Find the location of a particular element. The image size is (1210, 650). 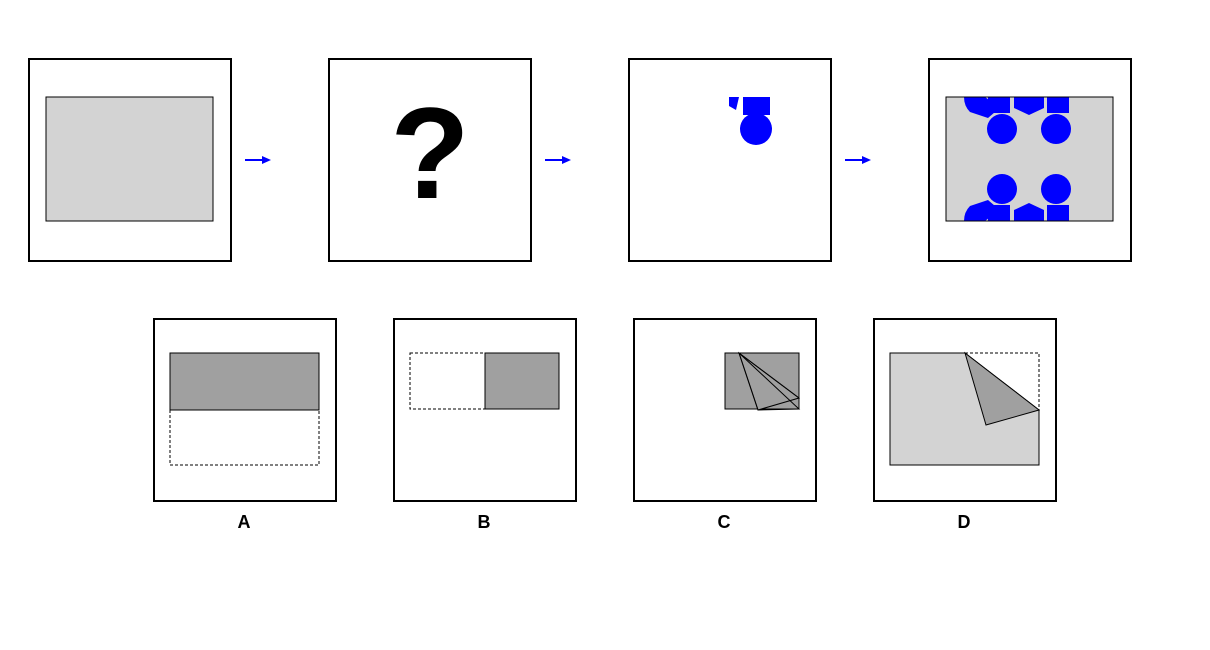

option-b-label: B is located at coordinates (484, 522).